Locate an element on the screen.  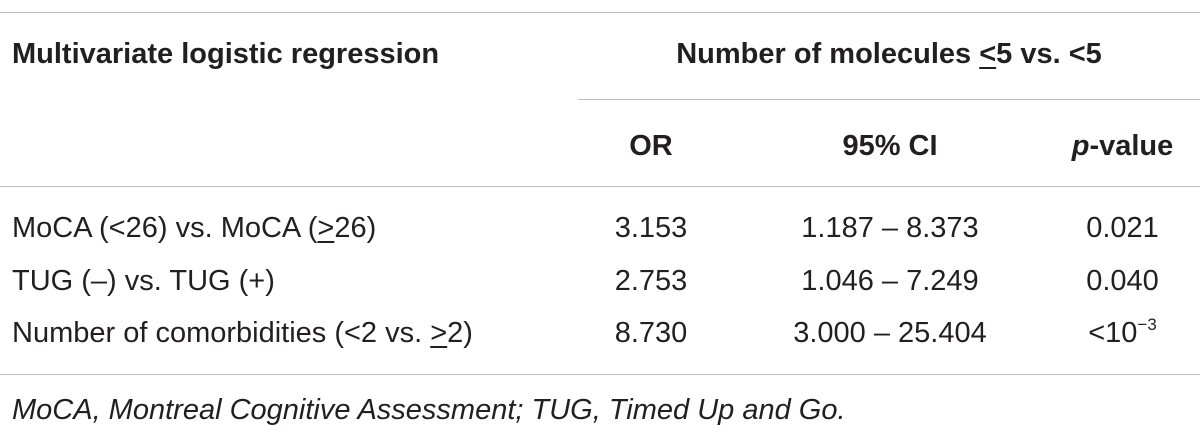
column-header-p-value: p-value is located at coordinates (1122, 146).